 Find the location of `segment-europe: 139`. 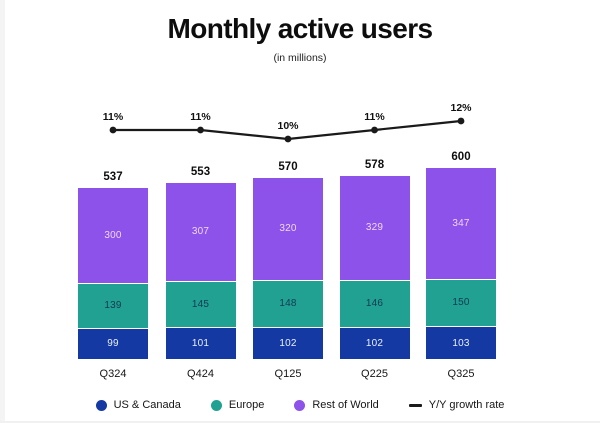

segment-europe: 139 is located at coordinates (113, 305).